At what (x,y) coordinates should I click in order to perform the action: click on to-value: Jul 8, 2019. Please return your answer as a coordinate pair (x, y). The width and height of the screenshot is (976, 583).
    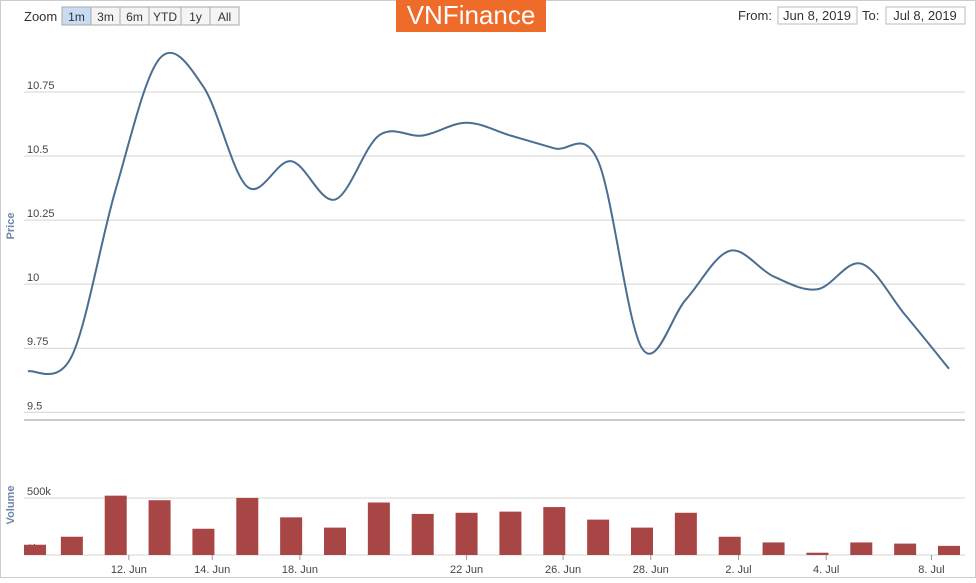
    Looking at the image, I should click on (925, 15).